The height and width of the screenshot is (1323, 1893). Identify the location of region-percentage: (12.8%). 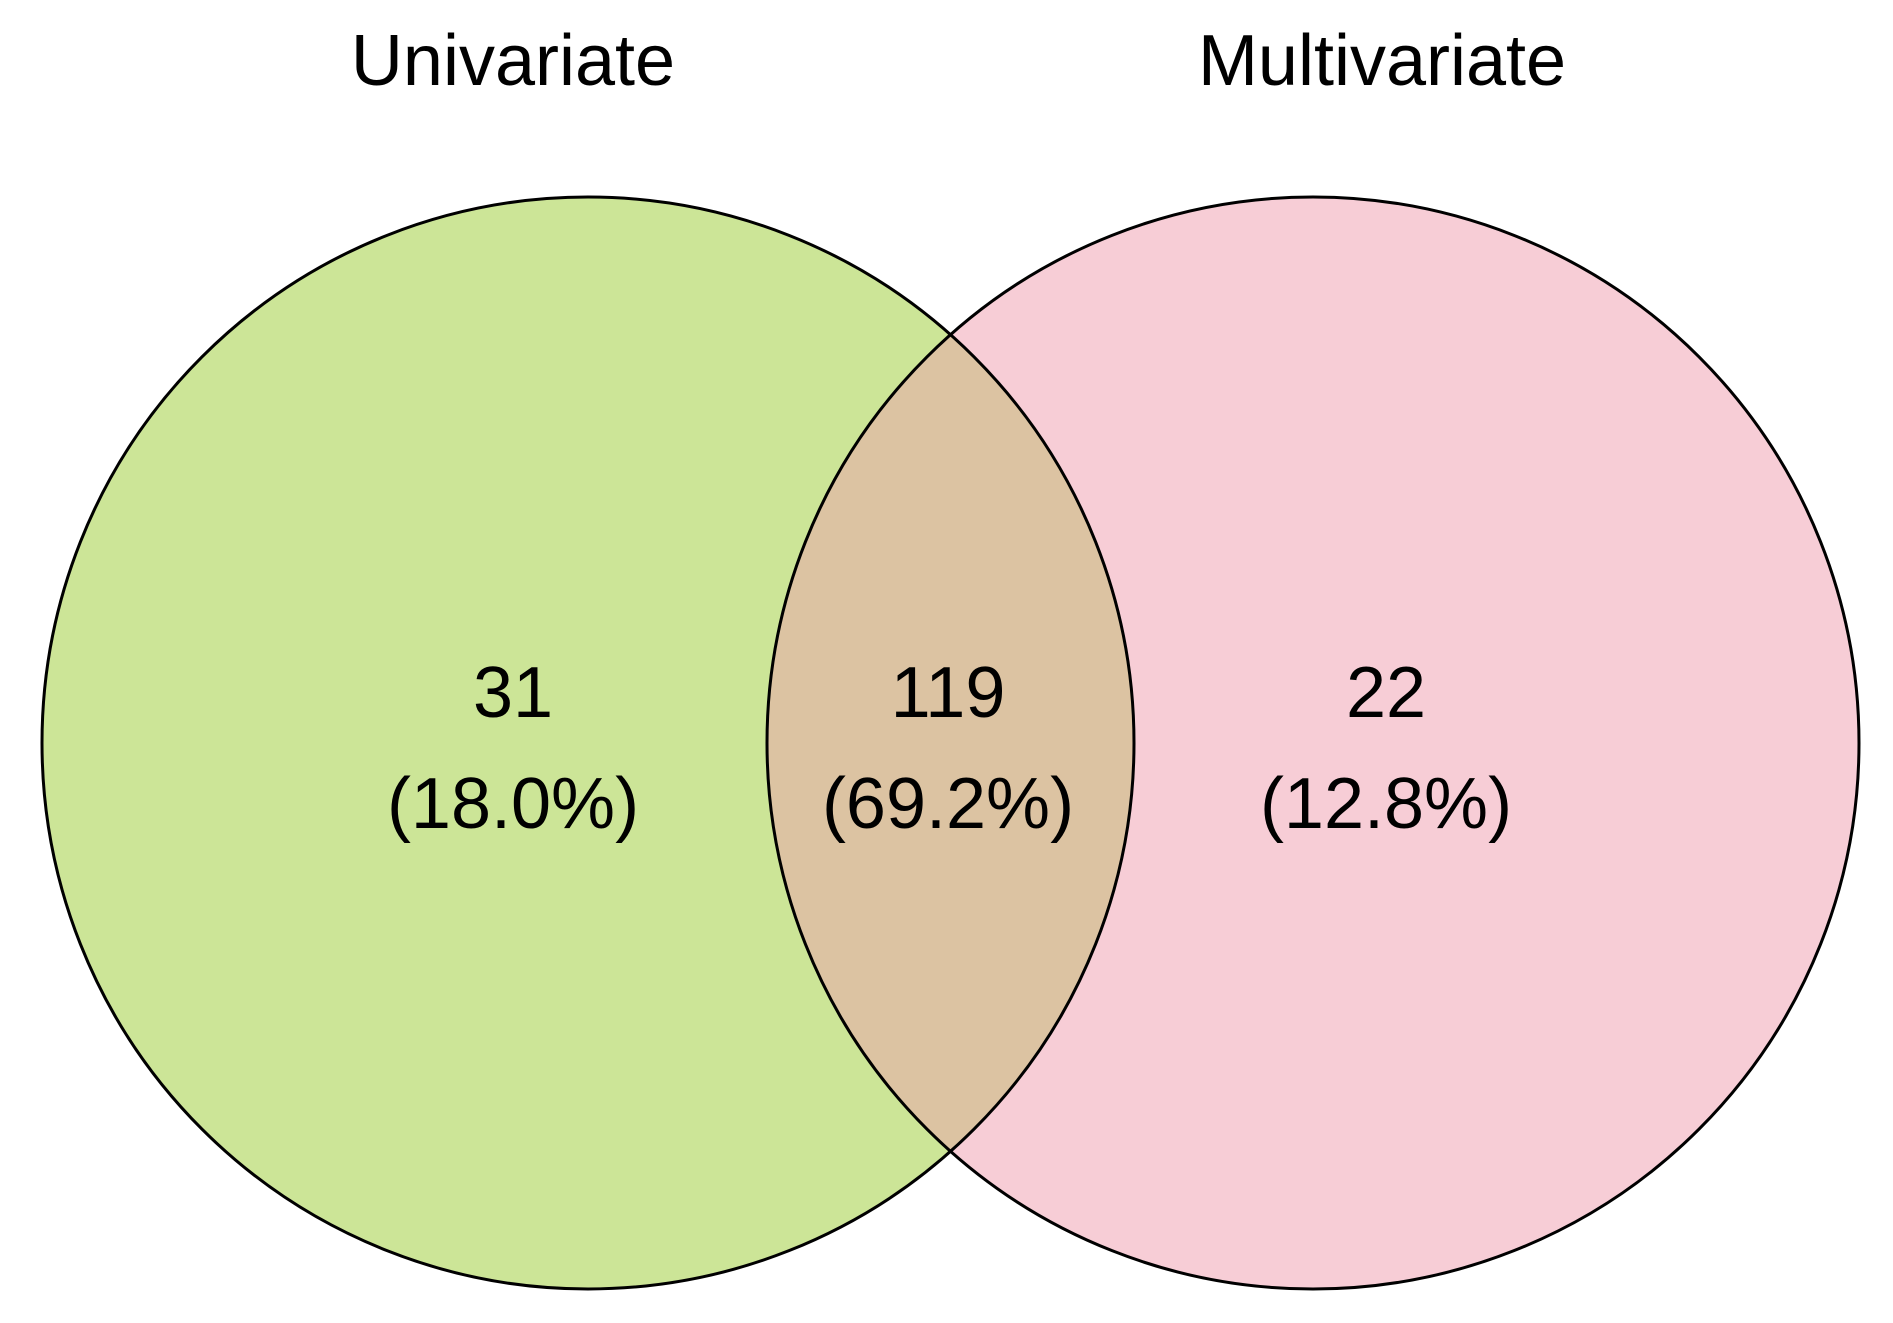
(1386, 804).